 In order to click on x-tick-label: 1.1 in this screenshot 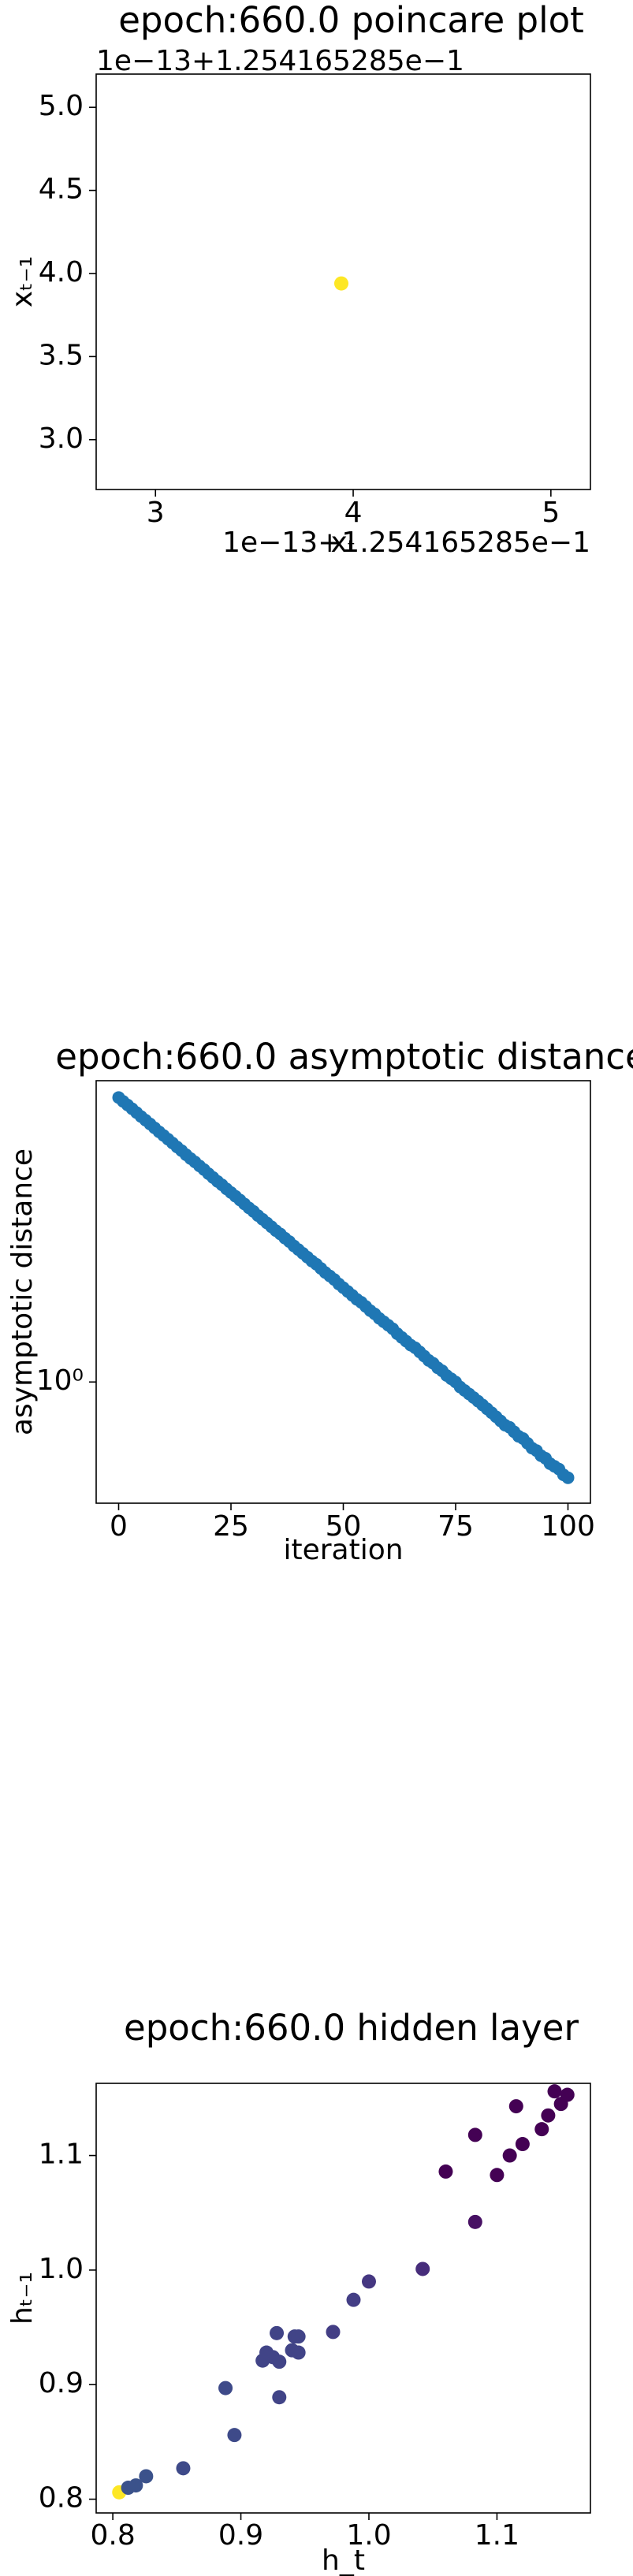, I will do `click(497, 2535)`.